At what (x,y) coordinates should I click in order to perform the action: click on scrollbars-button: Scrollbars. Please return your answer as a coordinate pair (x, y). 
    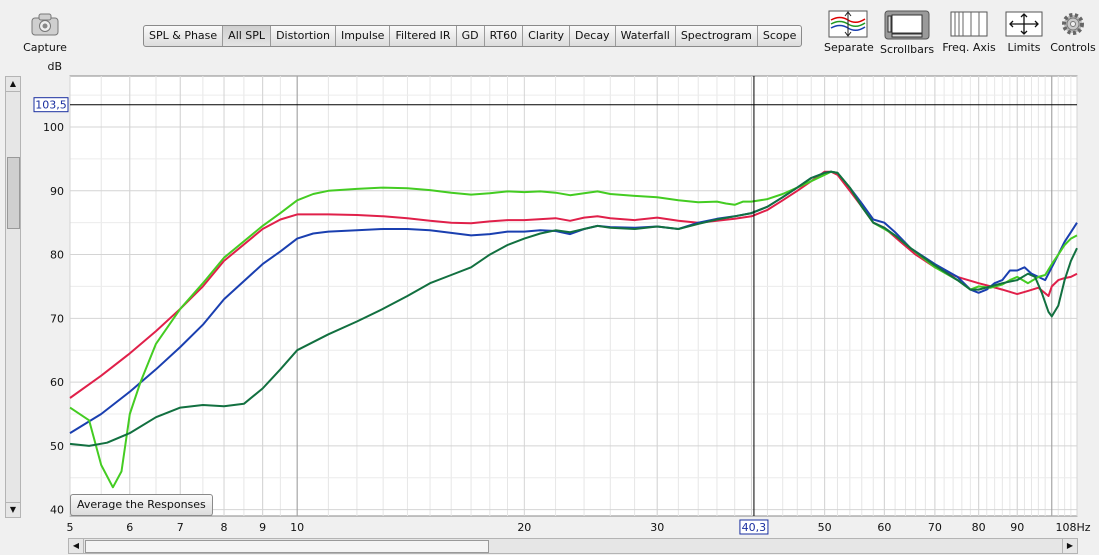
    Looking at the image, I should click on (907, 33).